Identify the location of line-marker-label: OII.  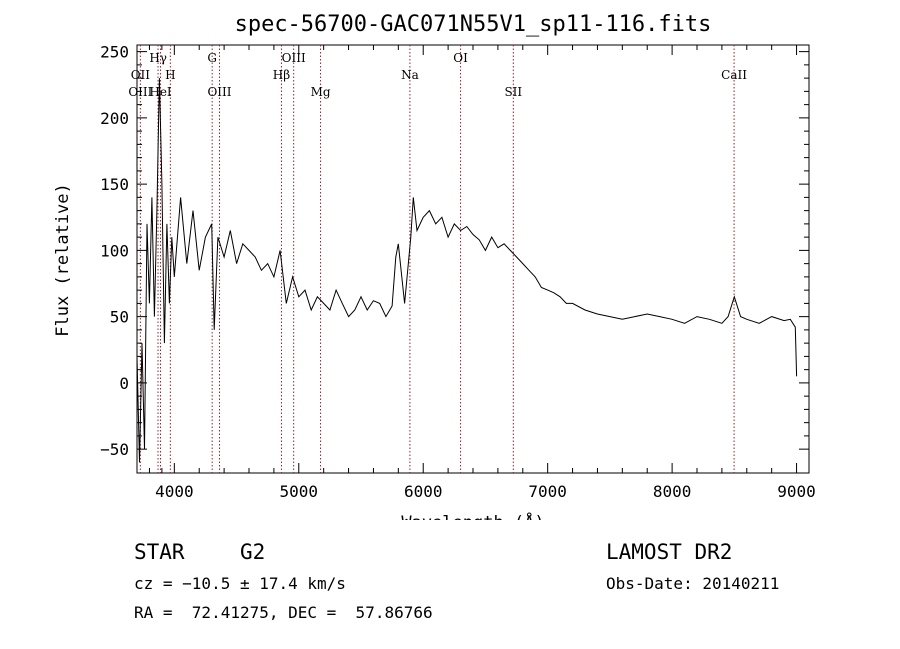
(141, 75).